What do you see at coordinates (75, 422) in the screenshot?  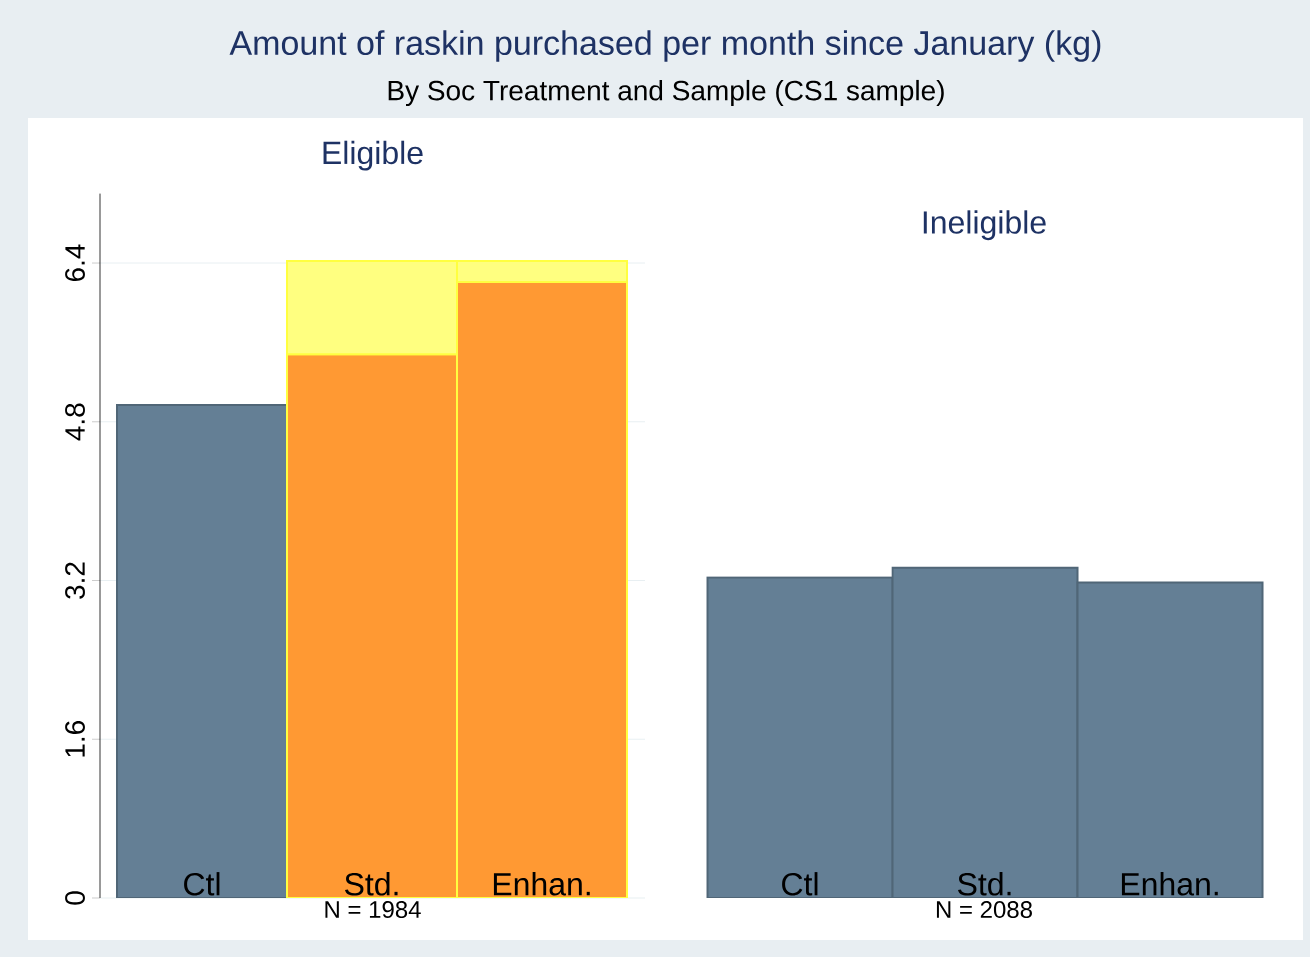 I see `y-tick-label: 4.8` at bounding box center [75, 422].